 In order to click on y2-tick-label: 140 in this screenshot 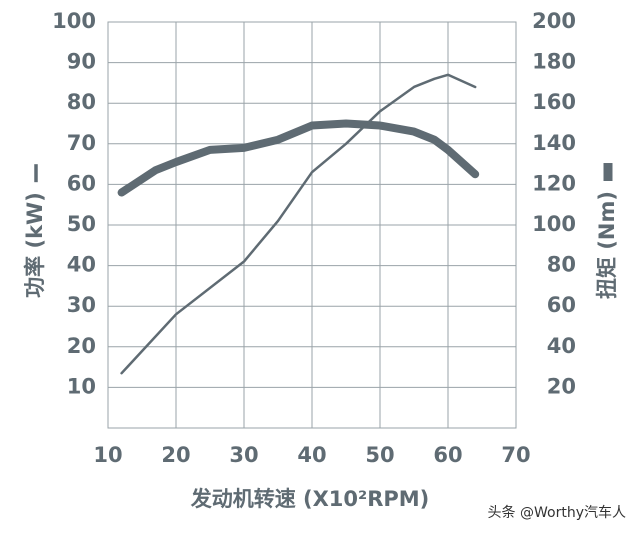, I will do `click(554, 143)`.